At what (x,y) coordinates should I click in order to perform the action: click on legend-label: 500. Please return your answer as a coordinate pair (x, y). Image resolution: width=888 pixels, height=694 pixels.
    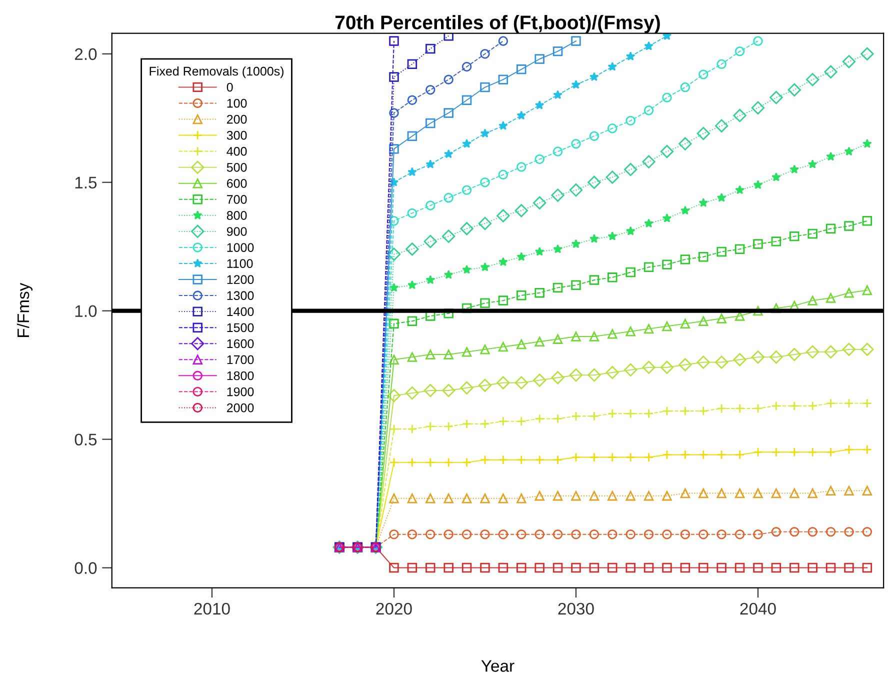
    Looking at the image, I should click on (236, 167).